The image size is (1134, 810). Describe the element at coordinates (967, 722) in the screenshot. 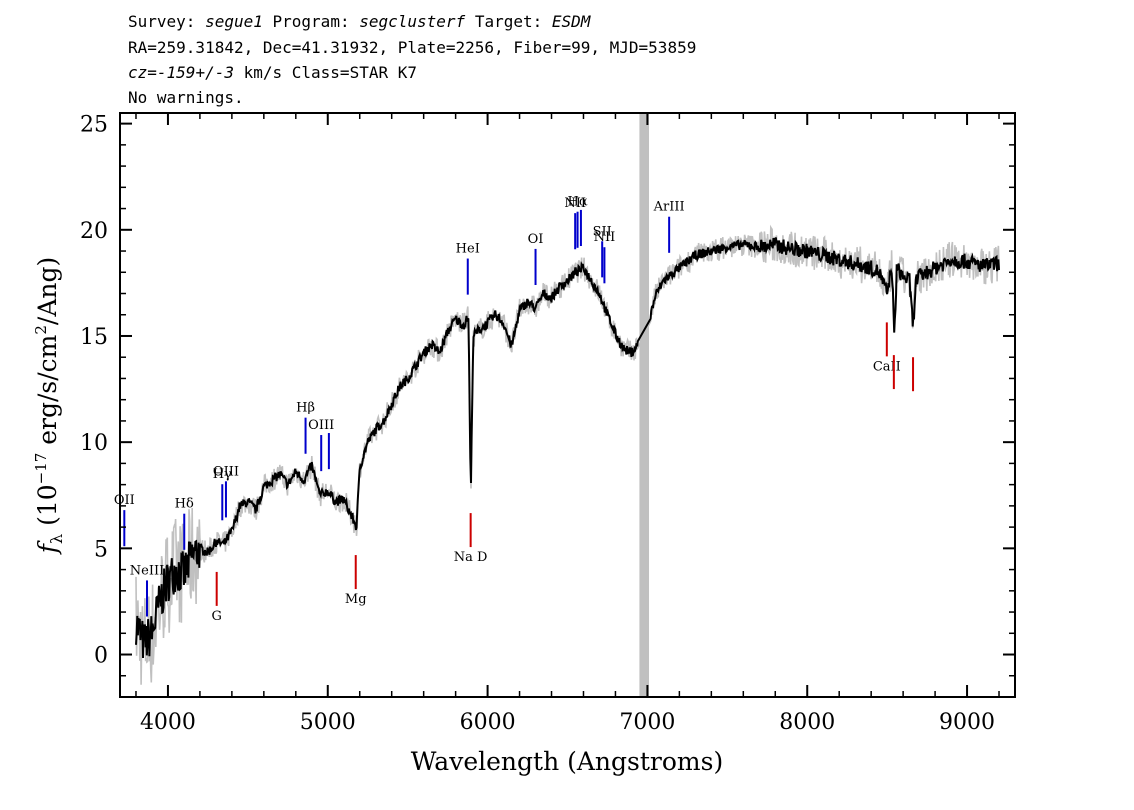

I see `x-tick-label: 9000` at that location.